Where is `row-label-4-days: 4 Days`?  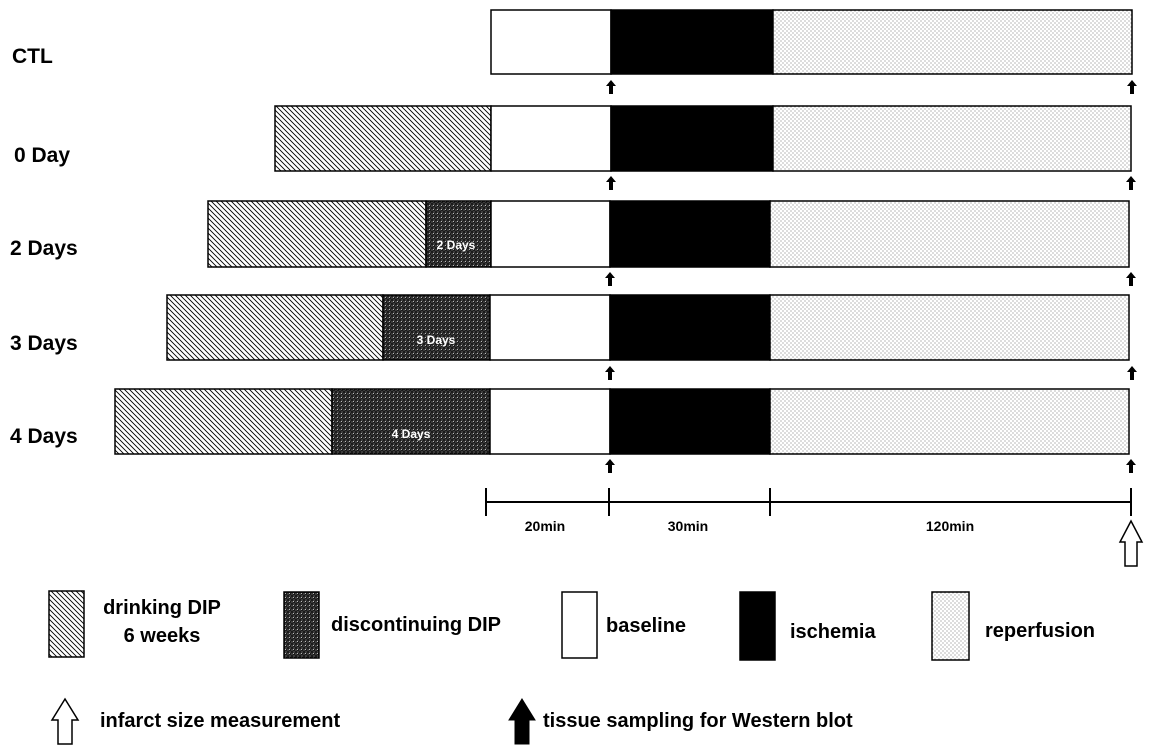
row-label-4-days: 4 Days is located at coordinates (44, 436).